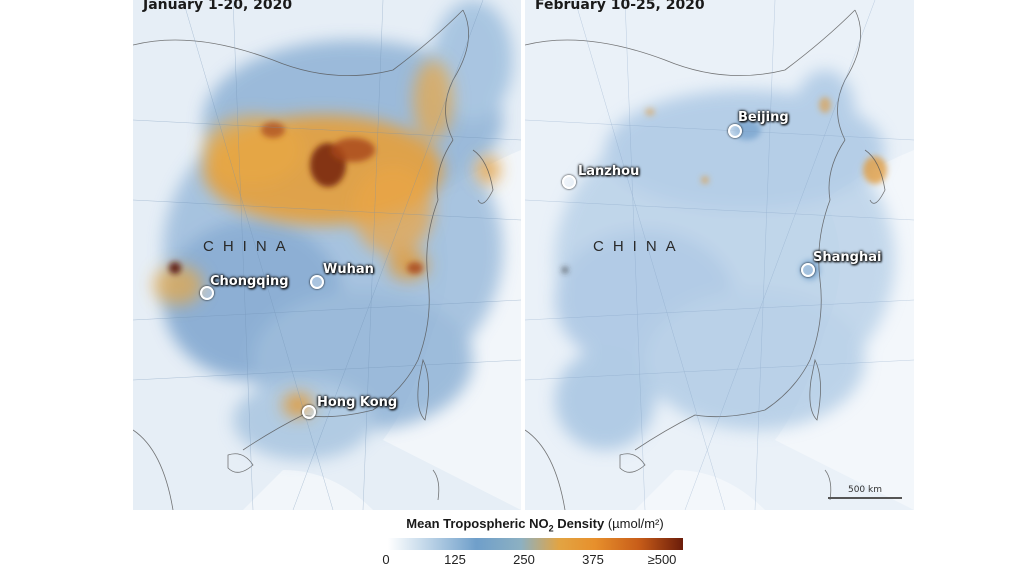  What do you see at coordinates (763, 117) in the screenshot?
I see `city-label-beijing: Beijing` at bounding box center [763, 117].